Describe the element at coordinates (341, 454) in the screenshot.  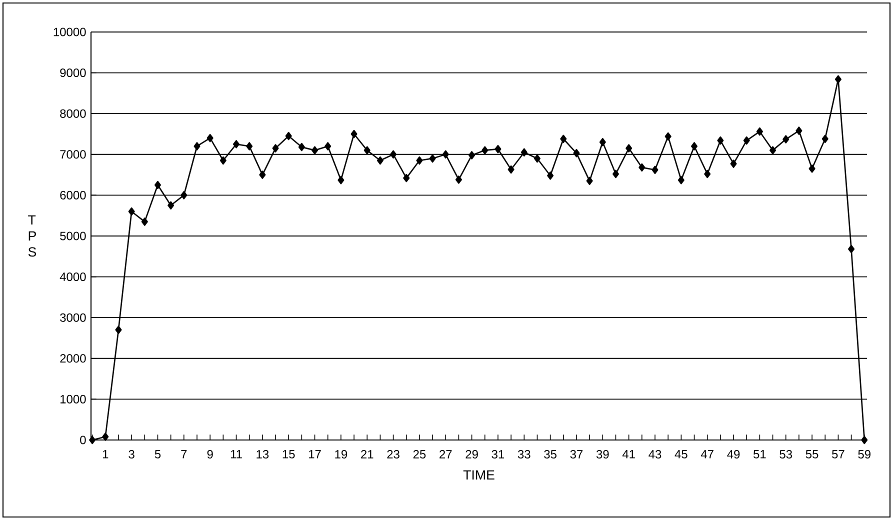
I see `x-tick-label: 19` at that location.